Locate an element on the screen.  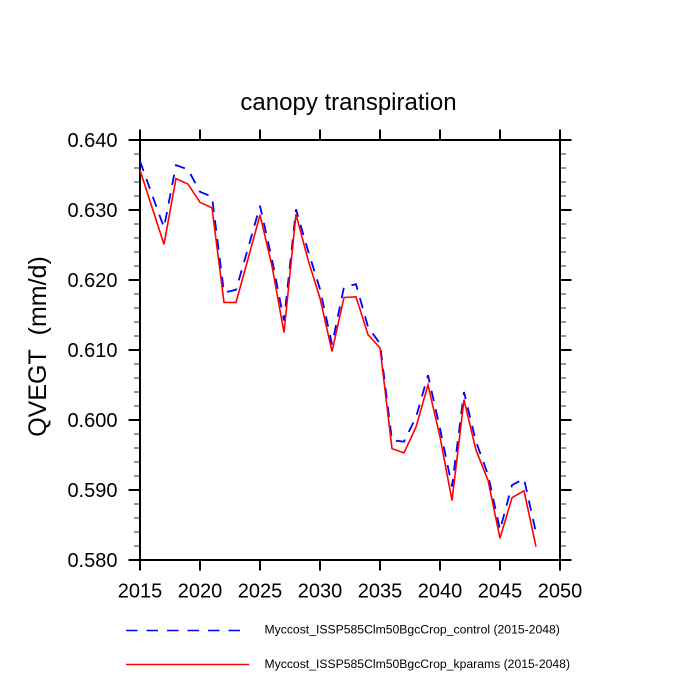
svg-text: 2015 is located at coordinates (140, 592).